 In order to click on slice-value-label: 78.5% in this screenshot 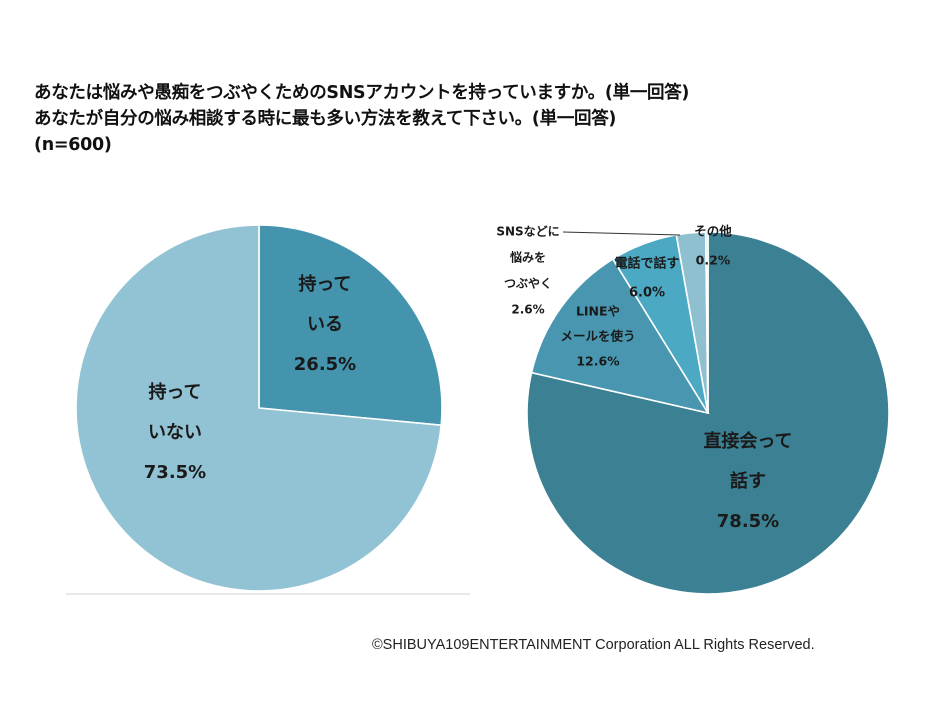, I will do `click(748, 521)`.